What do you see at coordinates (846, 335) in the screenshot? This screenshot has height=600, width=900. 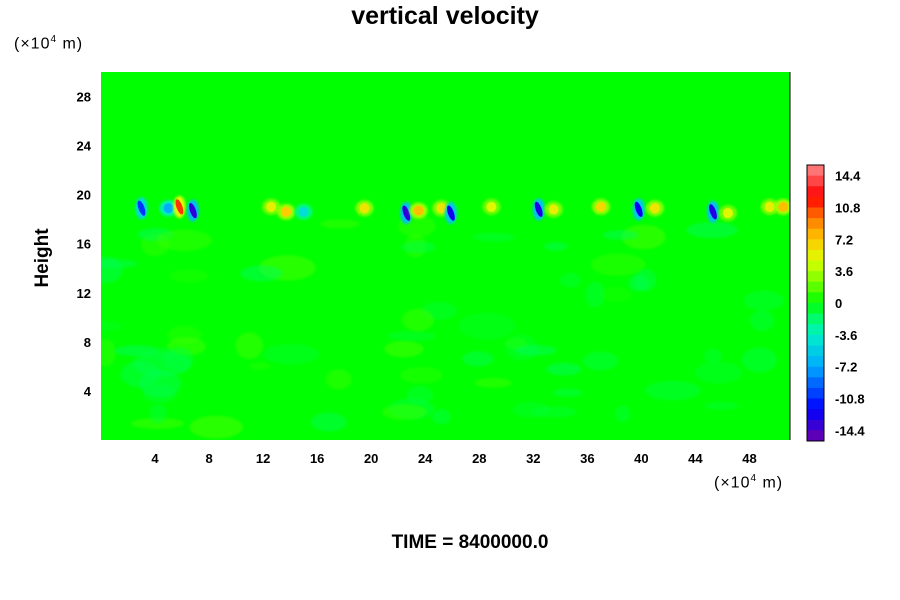 I see `colorbar-tick-label: -3.6` at bounding box center [846, 335].